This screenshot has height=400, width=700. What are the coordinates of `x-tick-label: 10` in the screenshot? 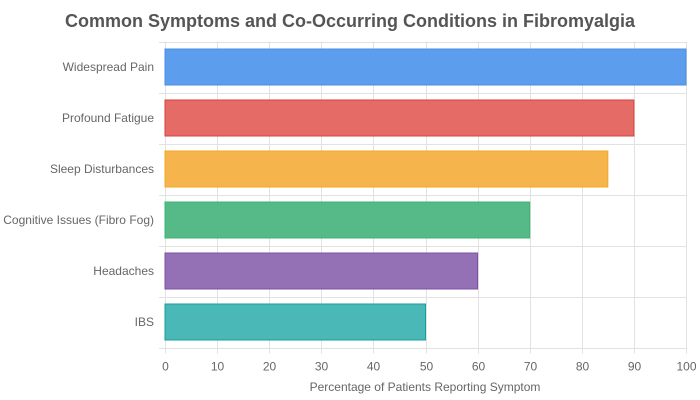 It's located at (218, 367).